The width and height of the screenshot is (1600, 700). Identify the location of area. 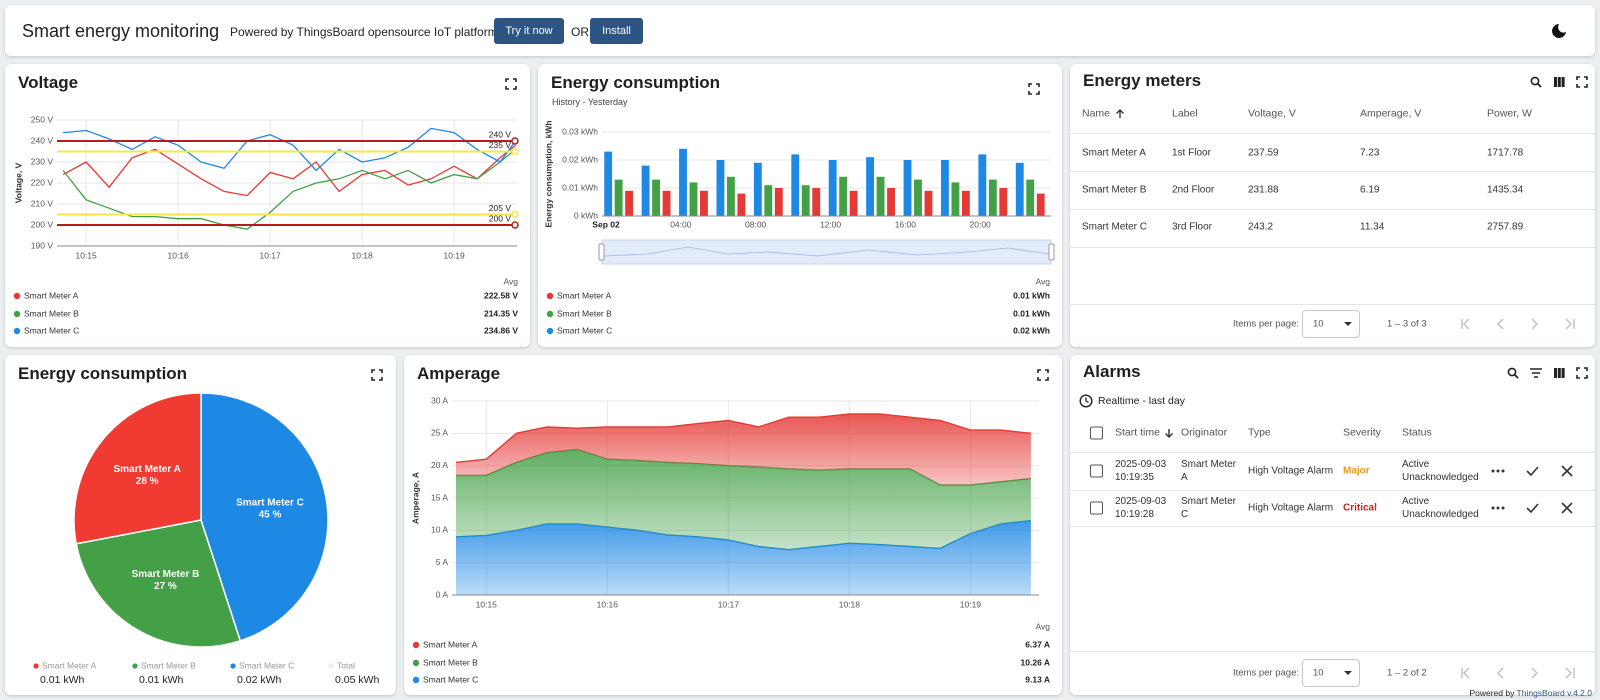
(743, 557).